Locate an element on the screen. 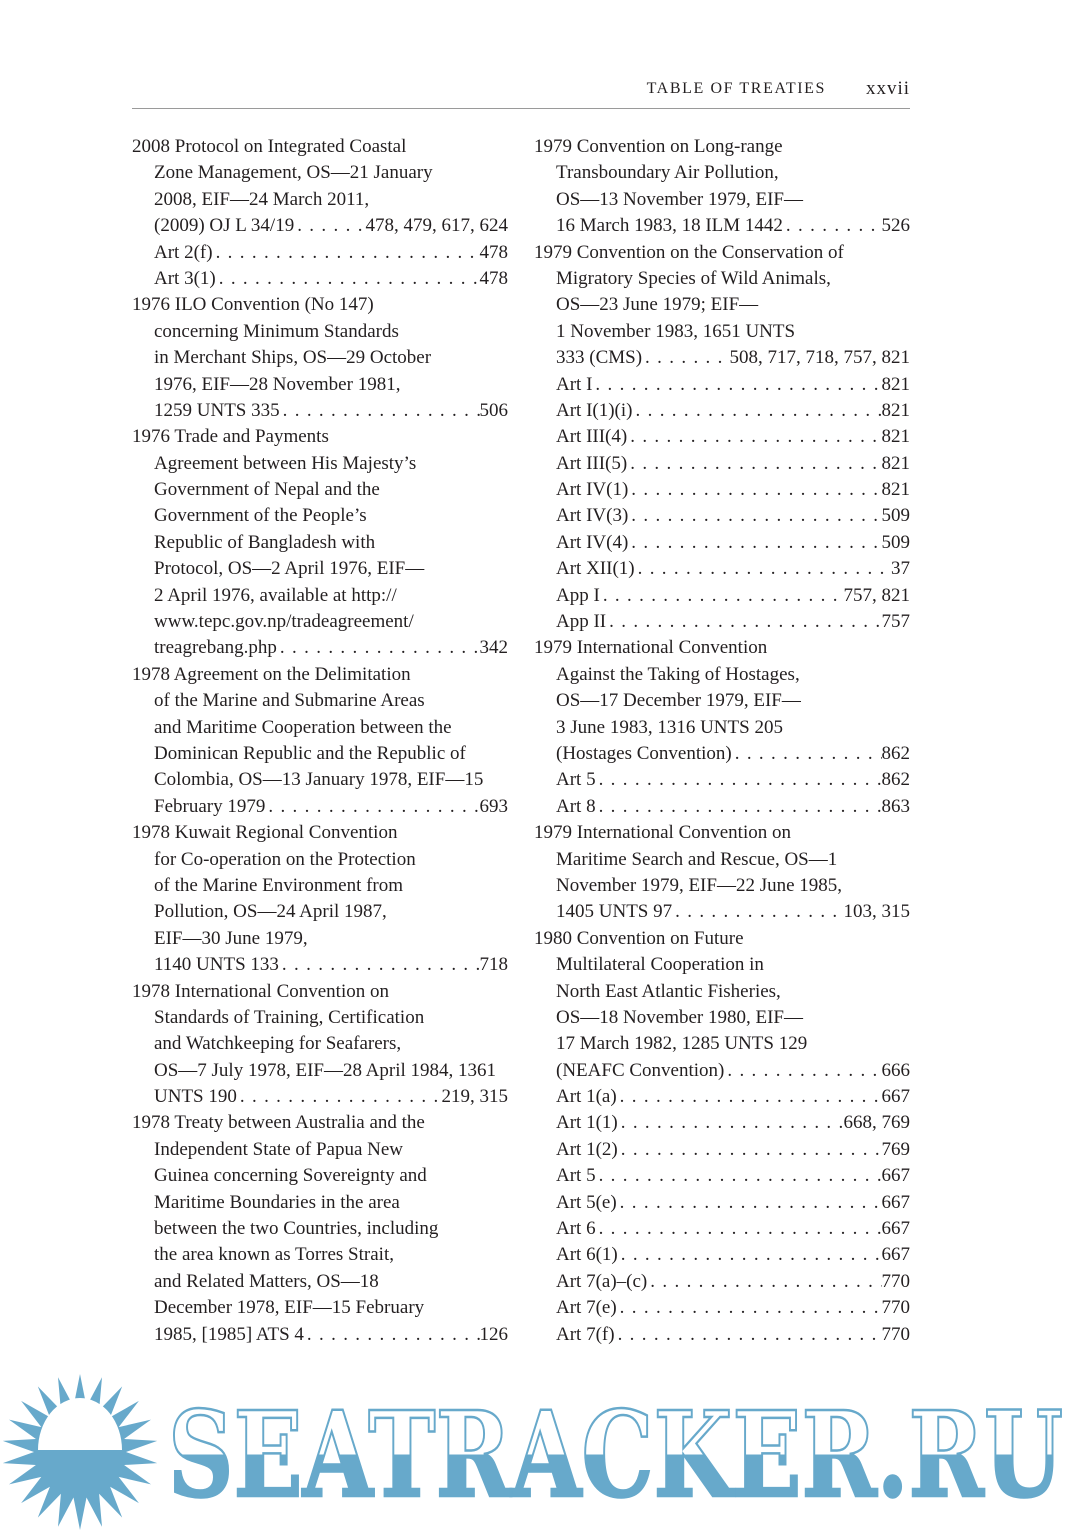 The height and width of the screenshot is (1534, 1080). entry-line: 3 June 1983, 1316 UNTS 205 is located at coordinates (722, 728).